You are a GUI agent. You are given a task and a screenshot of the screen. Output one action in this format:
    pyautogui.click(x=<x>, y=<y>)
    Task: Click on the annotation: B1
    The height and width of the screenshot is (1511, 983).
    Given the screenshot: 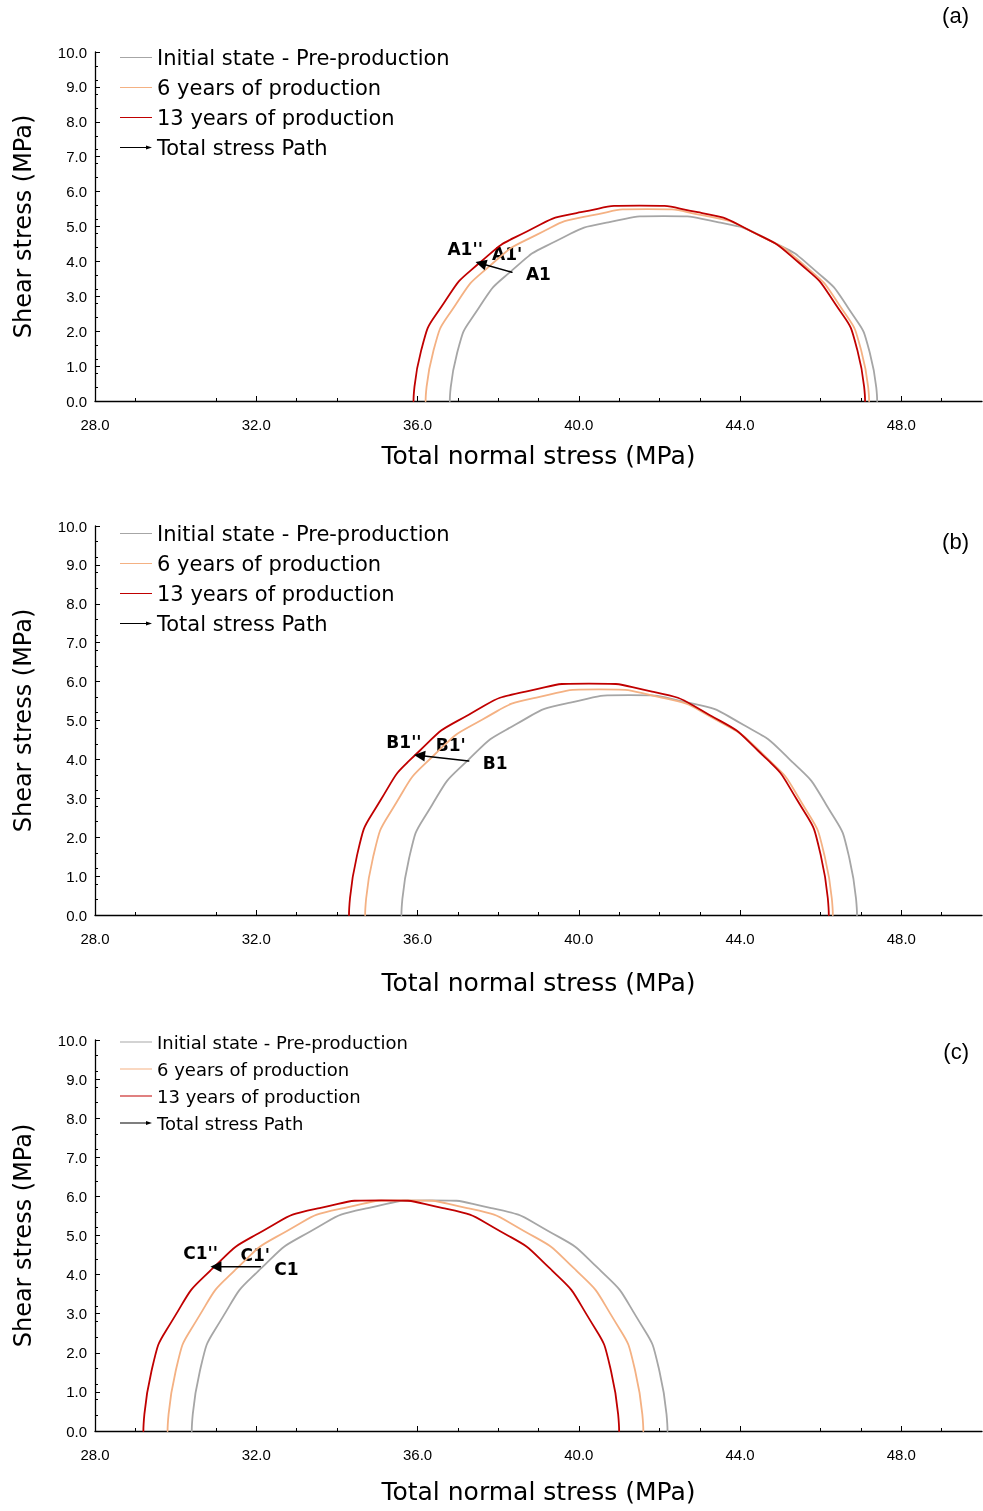 What is the action you would take?
    pyautogui.click(x=495, y=762)
    